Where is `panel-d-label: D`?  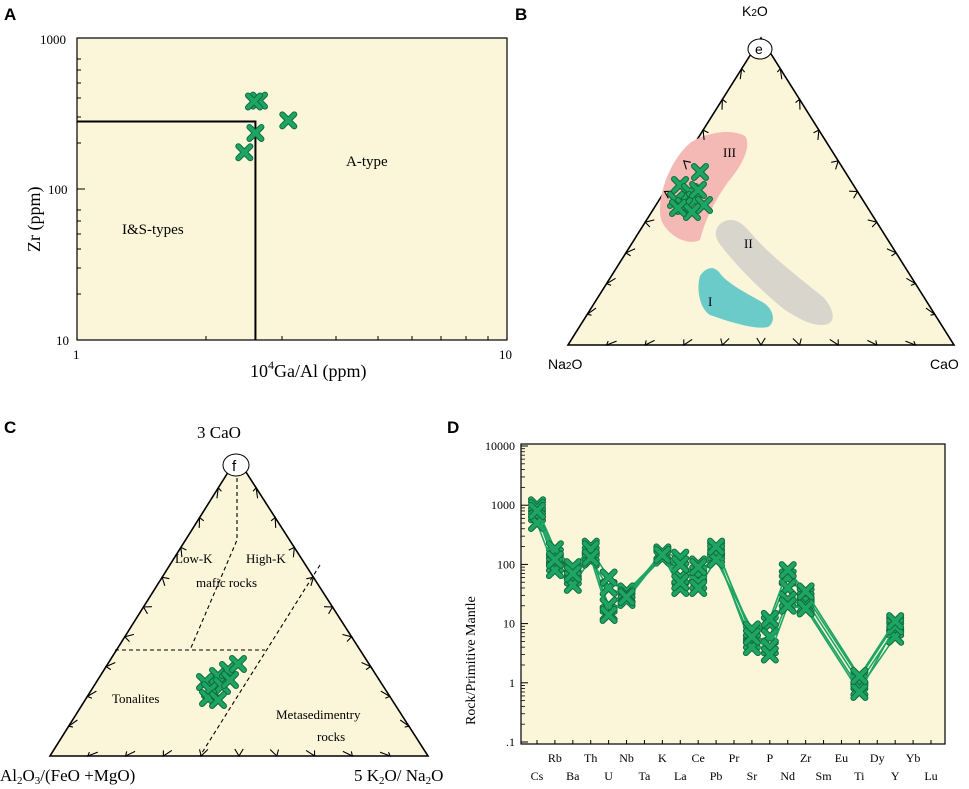
panel-d-label: D is located at coordinates (453, 427).